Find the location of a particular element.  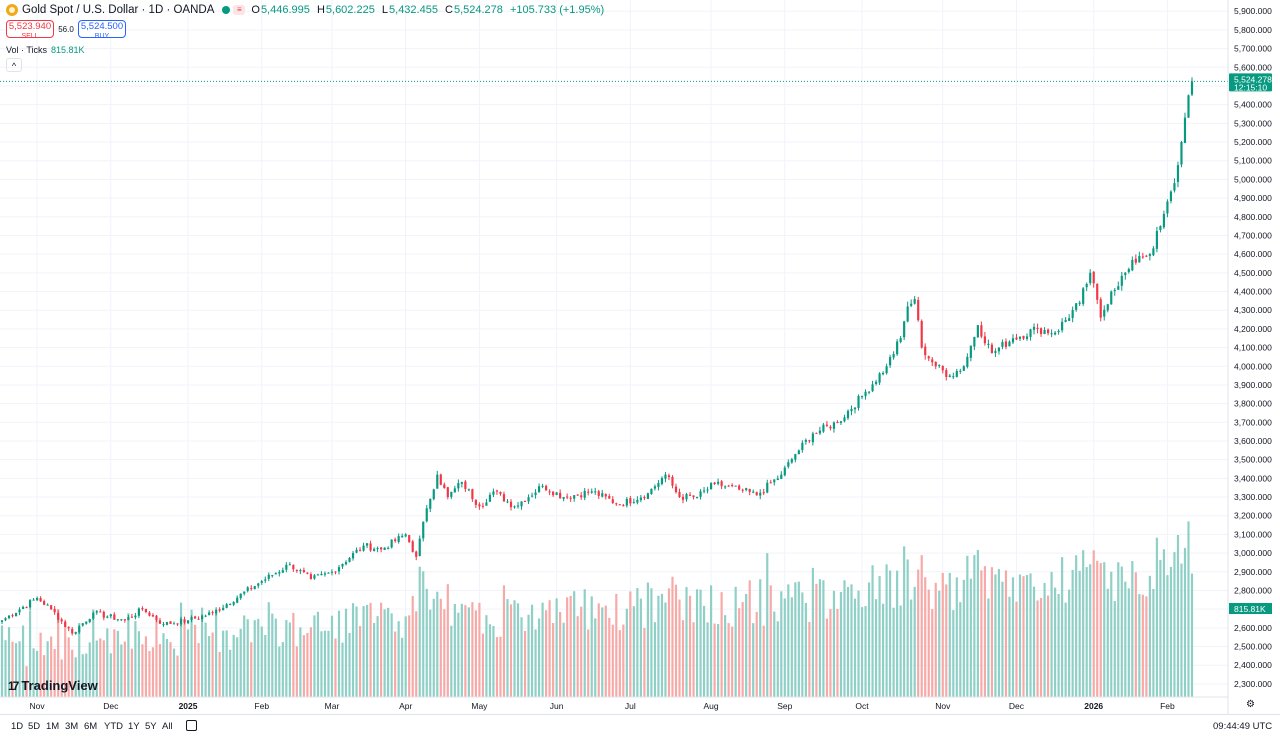

range-6m-button: 6M is located at coordinates (91, 726).